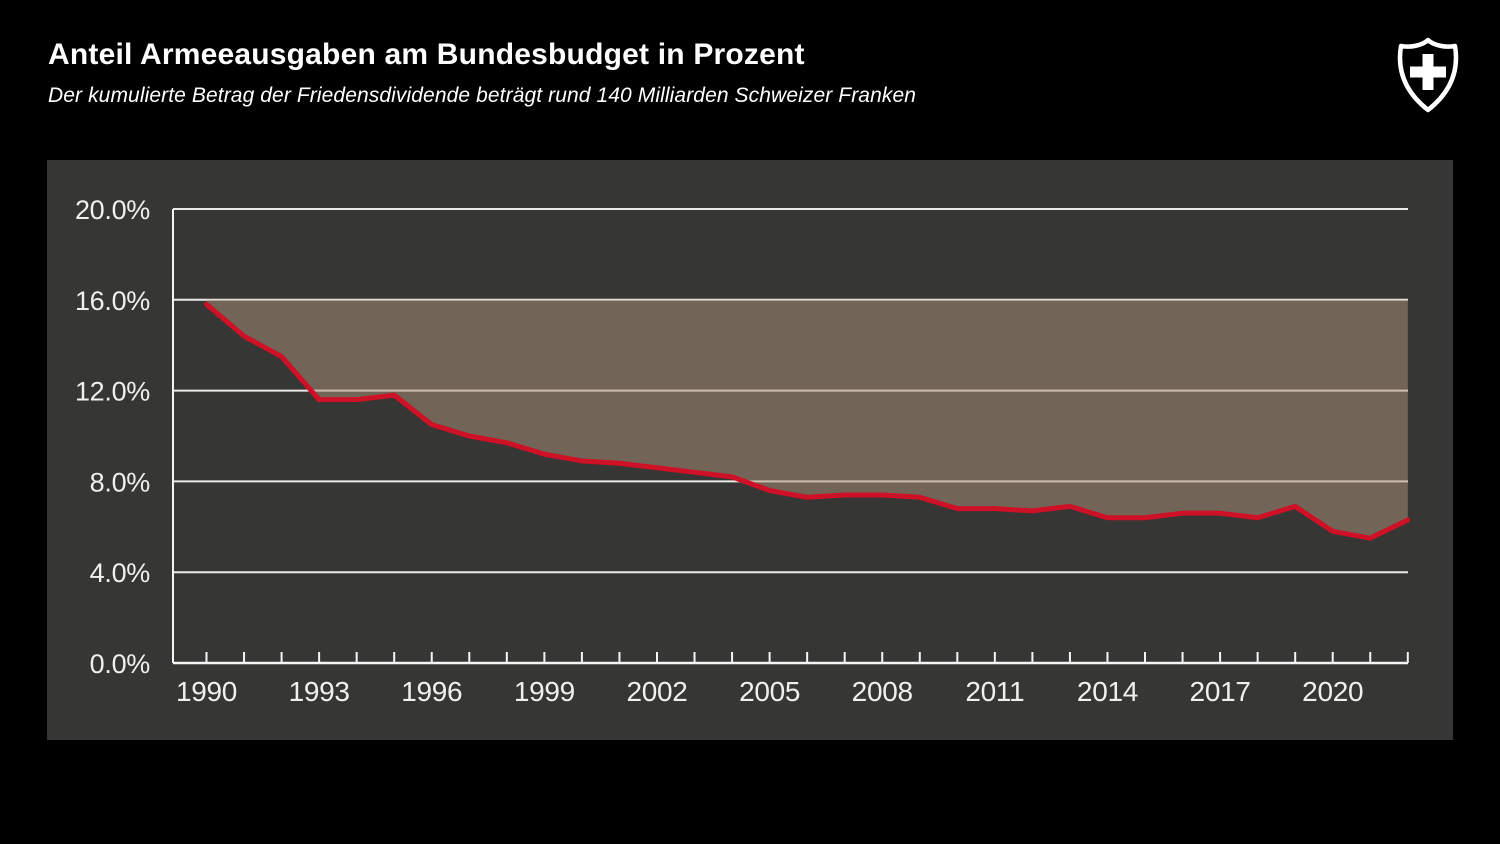 This screenshot has height=844, width=1500. What do you see at coordinates (1428, 72) in the screenshot?
I see `swiss-cross` at bounding box center [1428, 72].